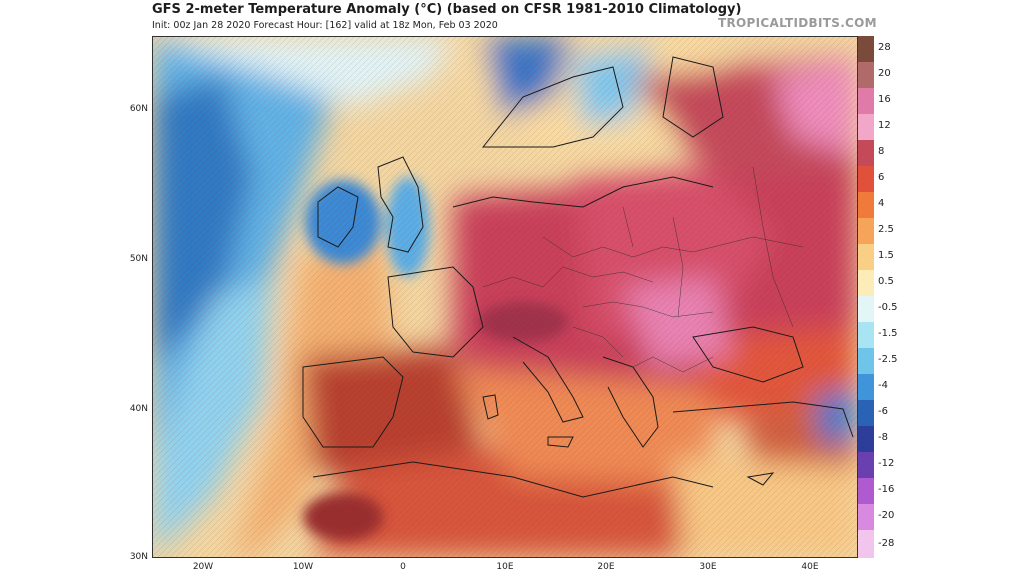  I want to click on lon-label-10e: 10E, so click(505, 567).